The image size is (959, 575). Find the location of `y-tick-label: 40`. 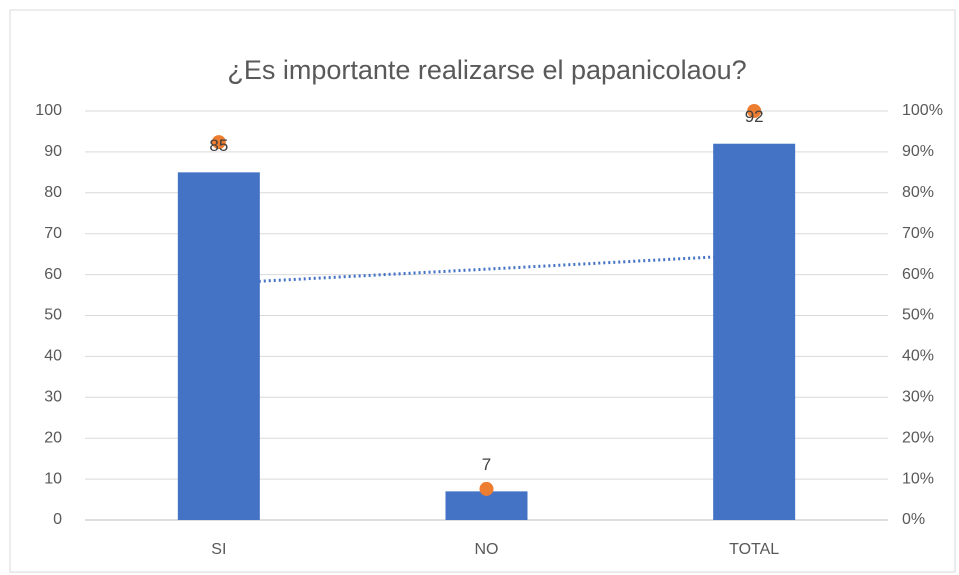

y-tick-label: 40 is located at coordinates (53, 356).